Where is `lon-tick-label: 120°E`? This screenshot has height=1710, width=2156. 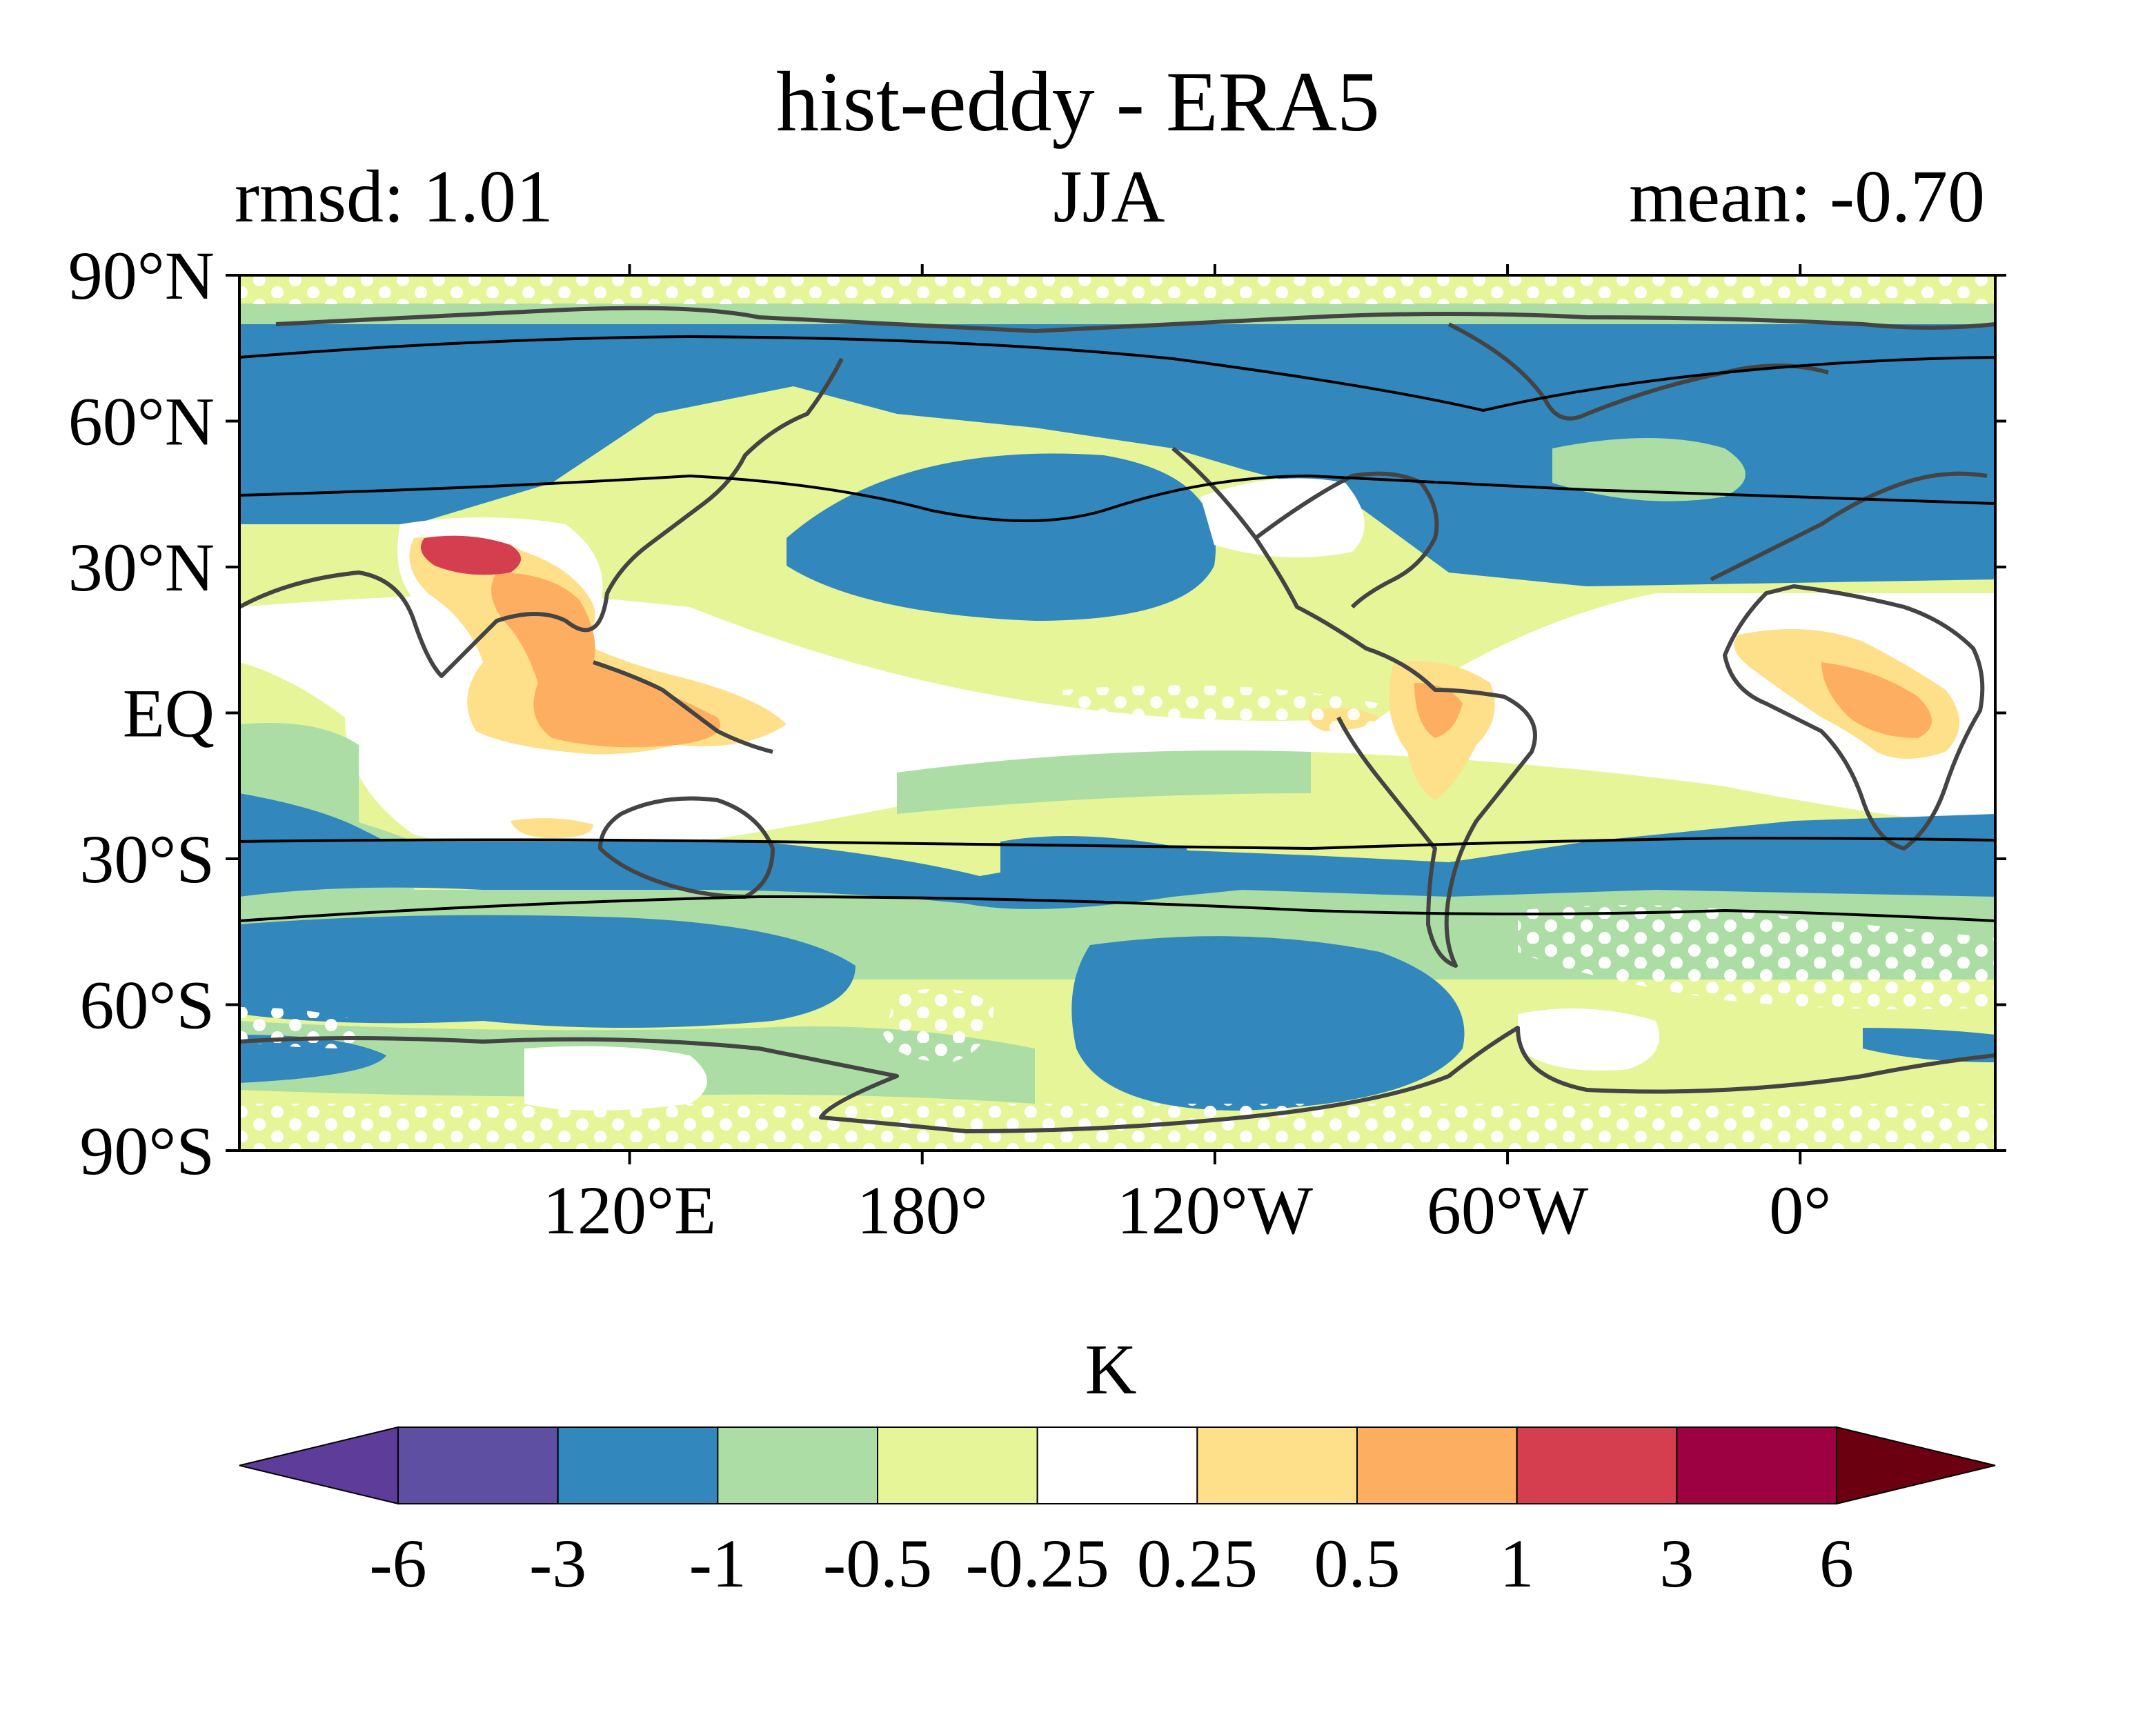
lon-tick-label: 120°E is located at coordinates (629, 1210).